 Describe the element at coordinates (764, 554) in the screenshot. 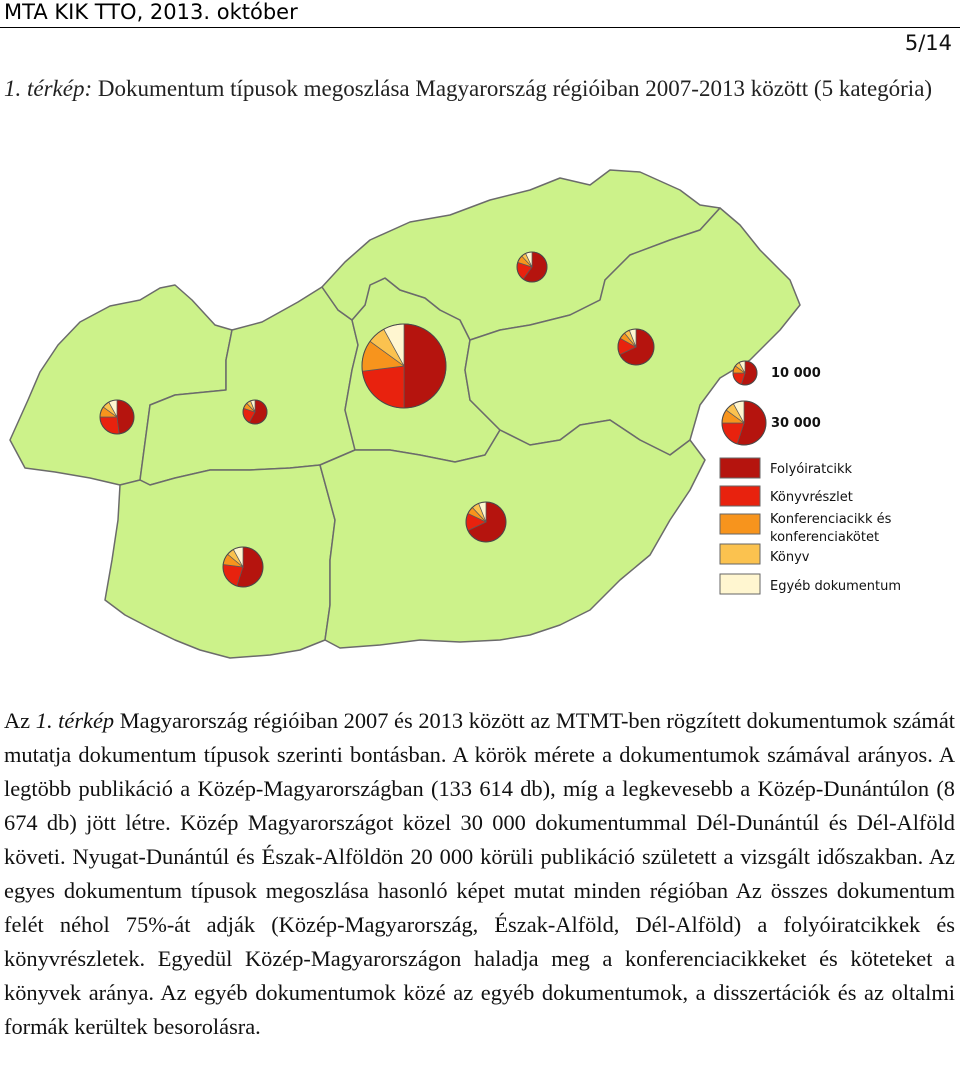

I see `legend-item-konyv: Könyv` at that location.